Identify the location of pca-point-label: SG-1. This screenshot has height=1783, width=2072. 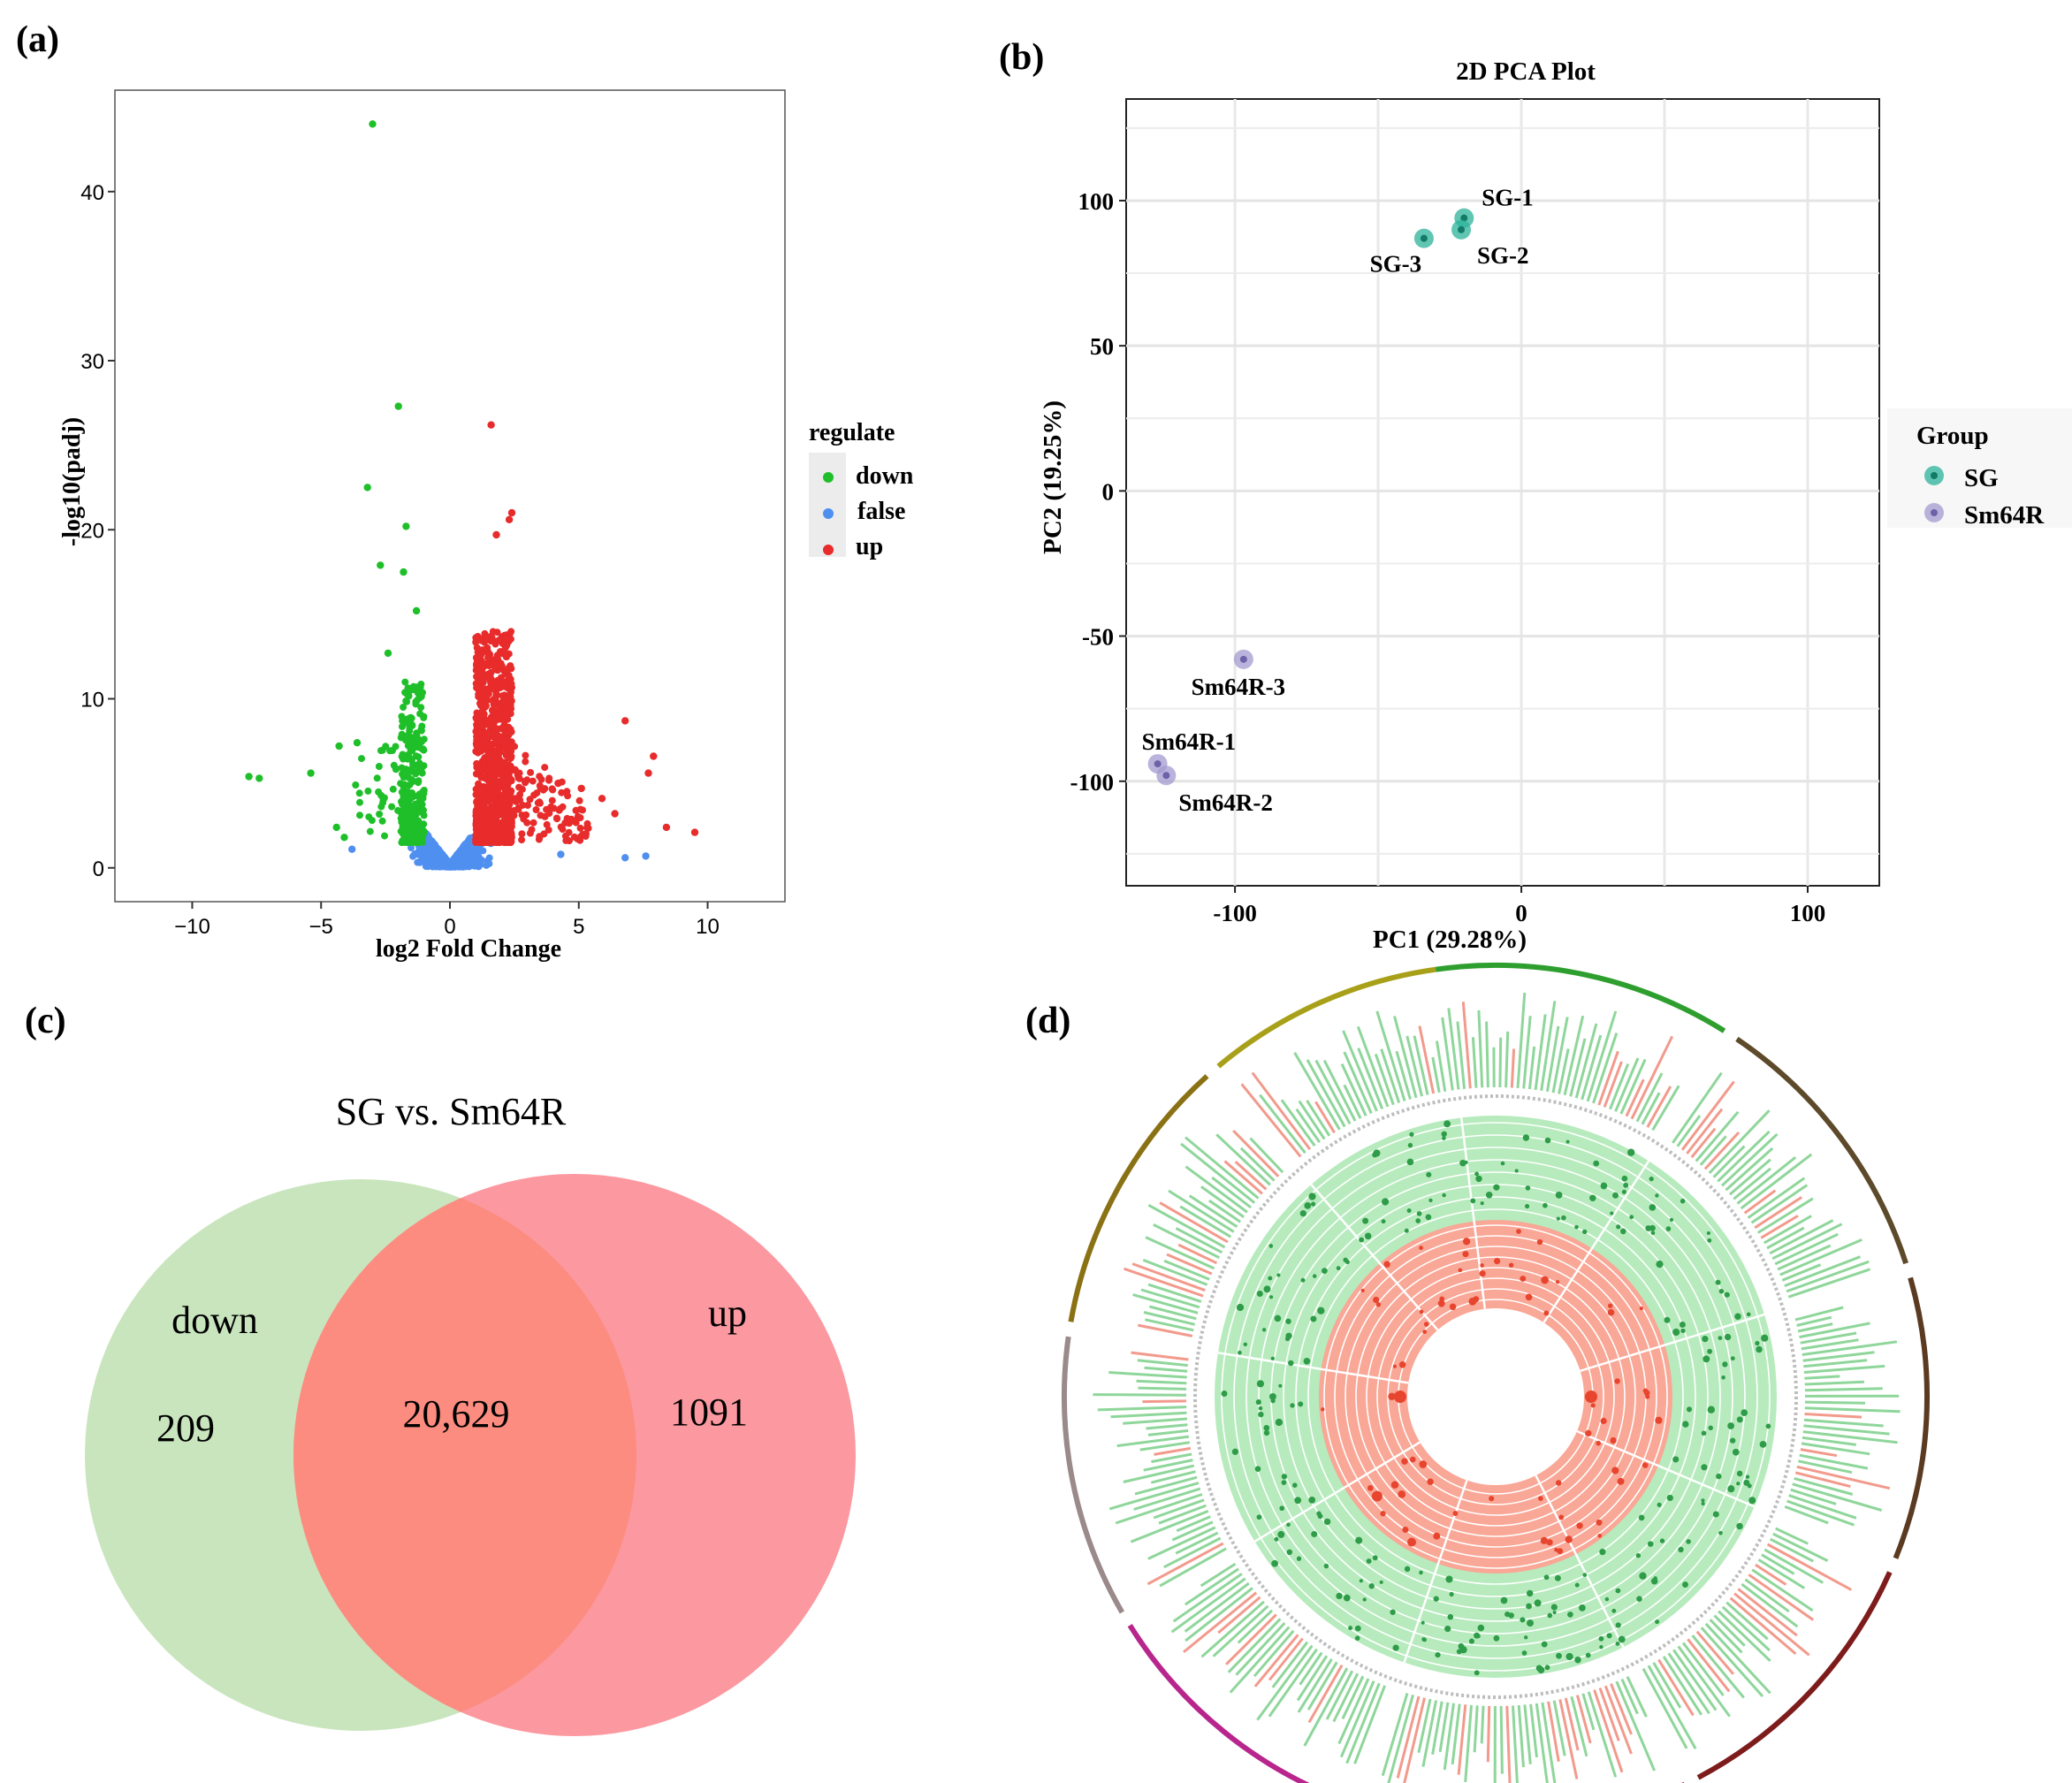
(1508, 198).